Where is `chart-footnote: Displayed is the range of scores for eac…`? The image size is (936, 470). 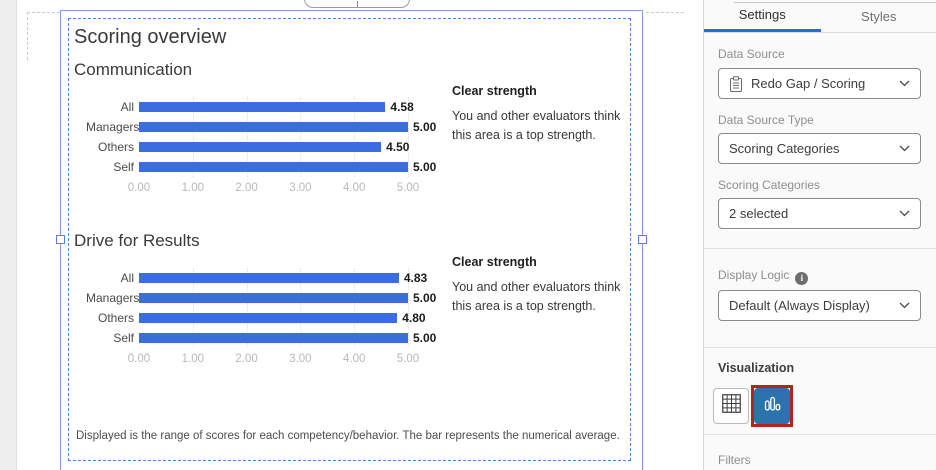
chart-footnote: Displayed is the range of scores for eac… is located at coordinates (348, 436).